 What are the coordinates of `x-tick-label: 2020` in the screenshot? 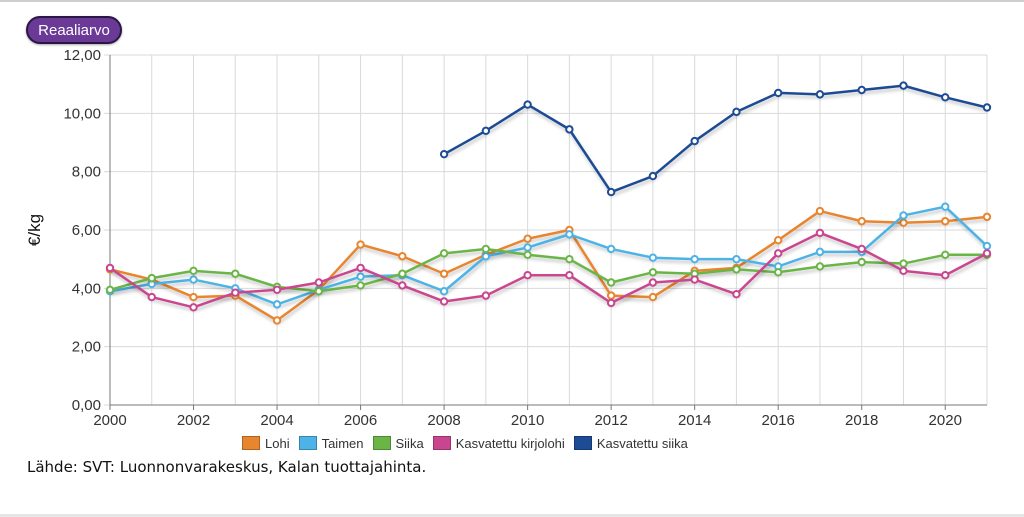 It's located at (945, 420).